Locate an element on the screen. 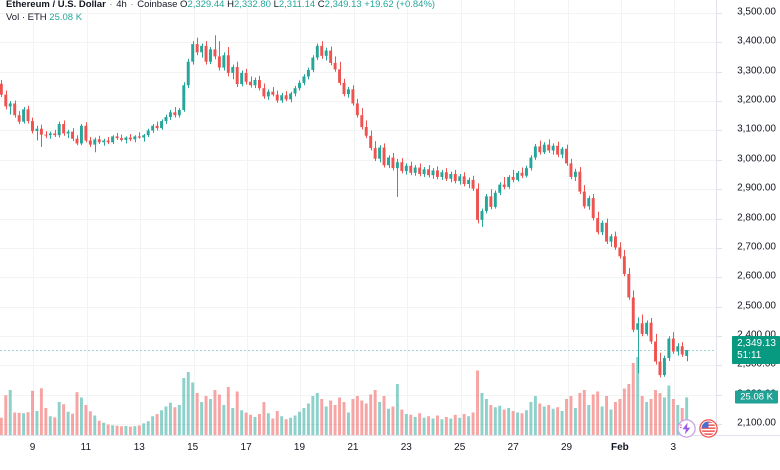 The image size is (780, 470). last-price-badge: 2,349.13 51:11 is located at coordinates (756, 350).